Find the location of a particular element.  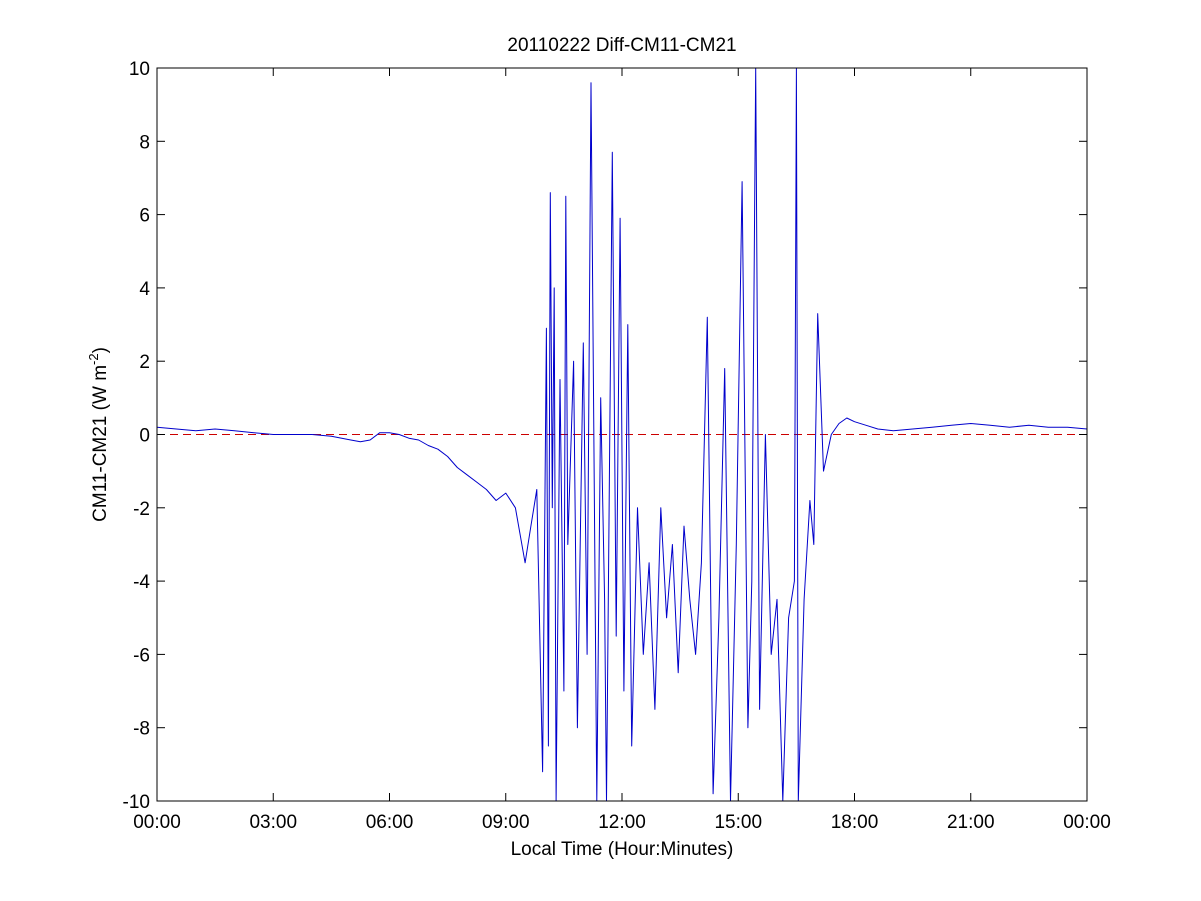

y-tick-label: -2 is located at coordinates (141, 509).